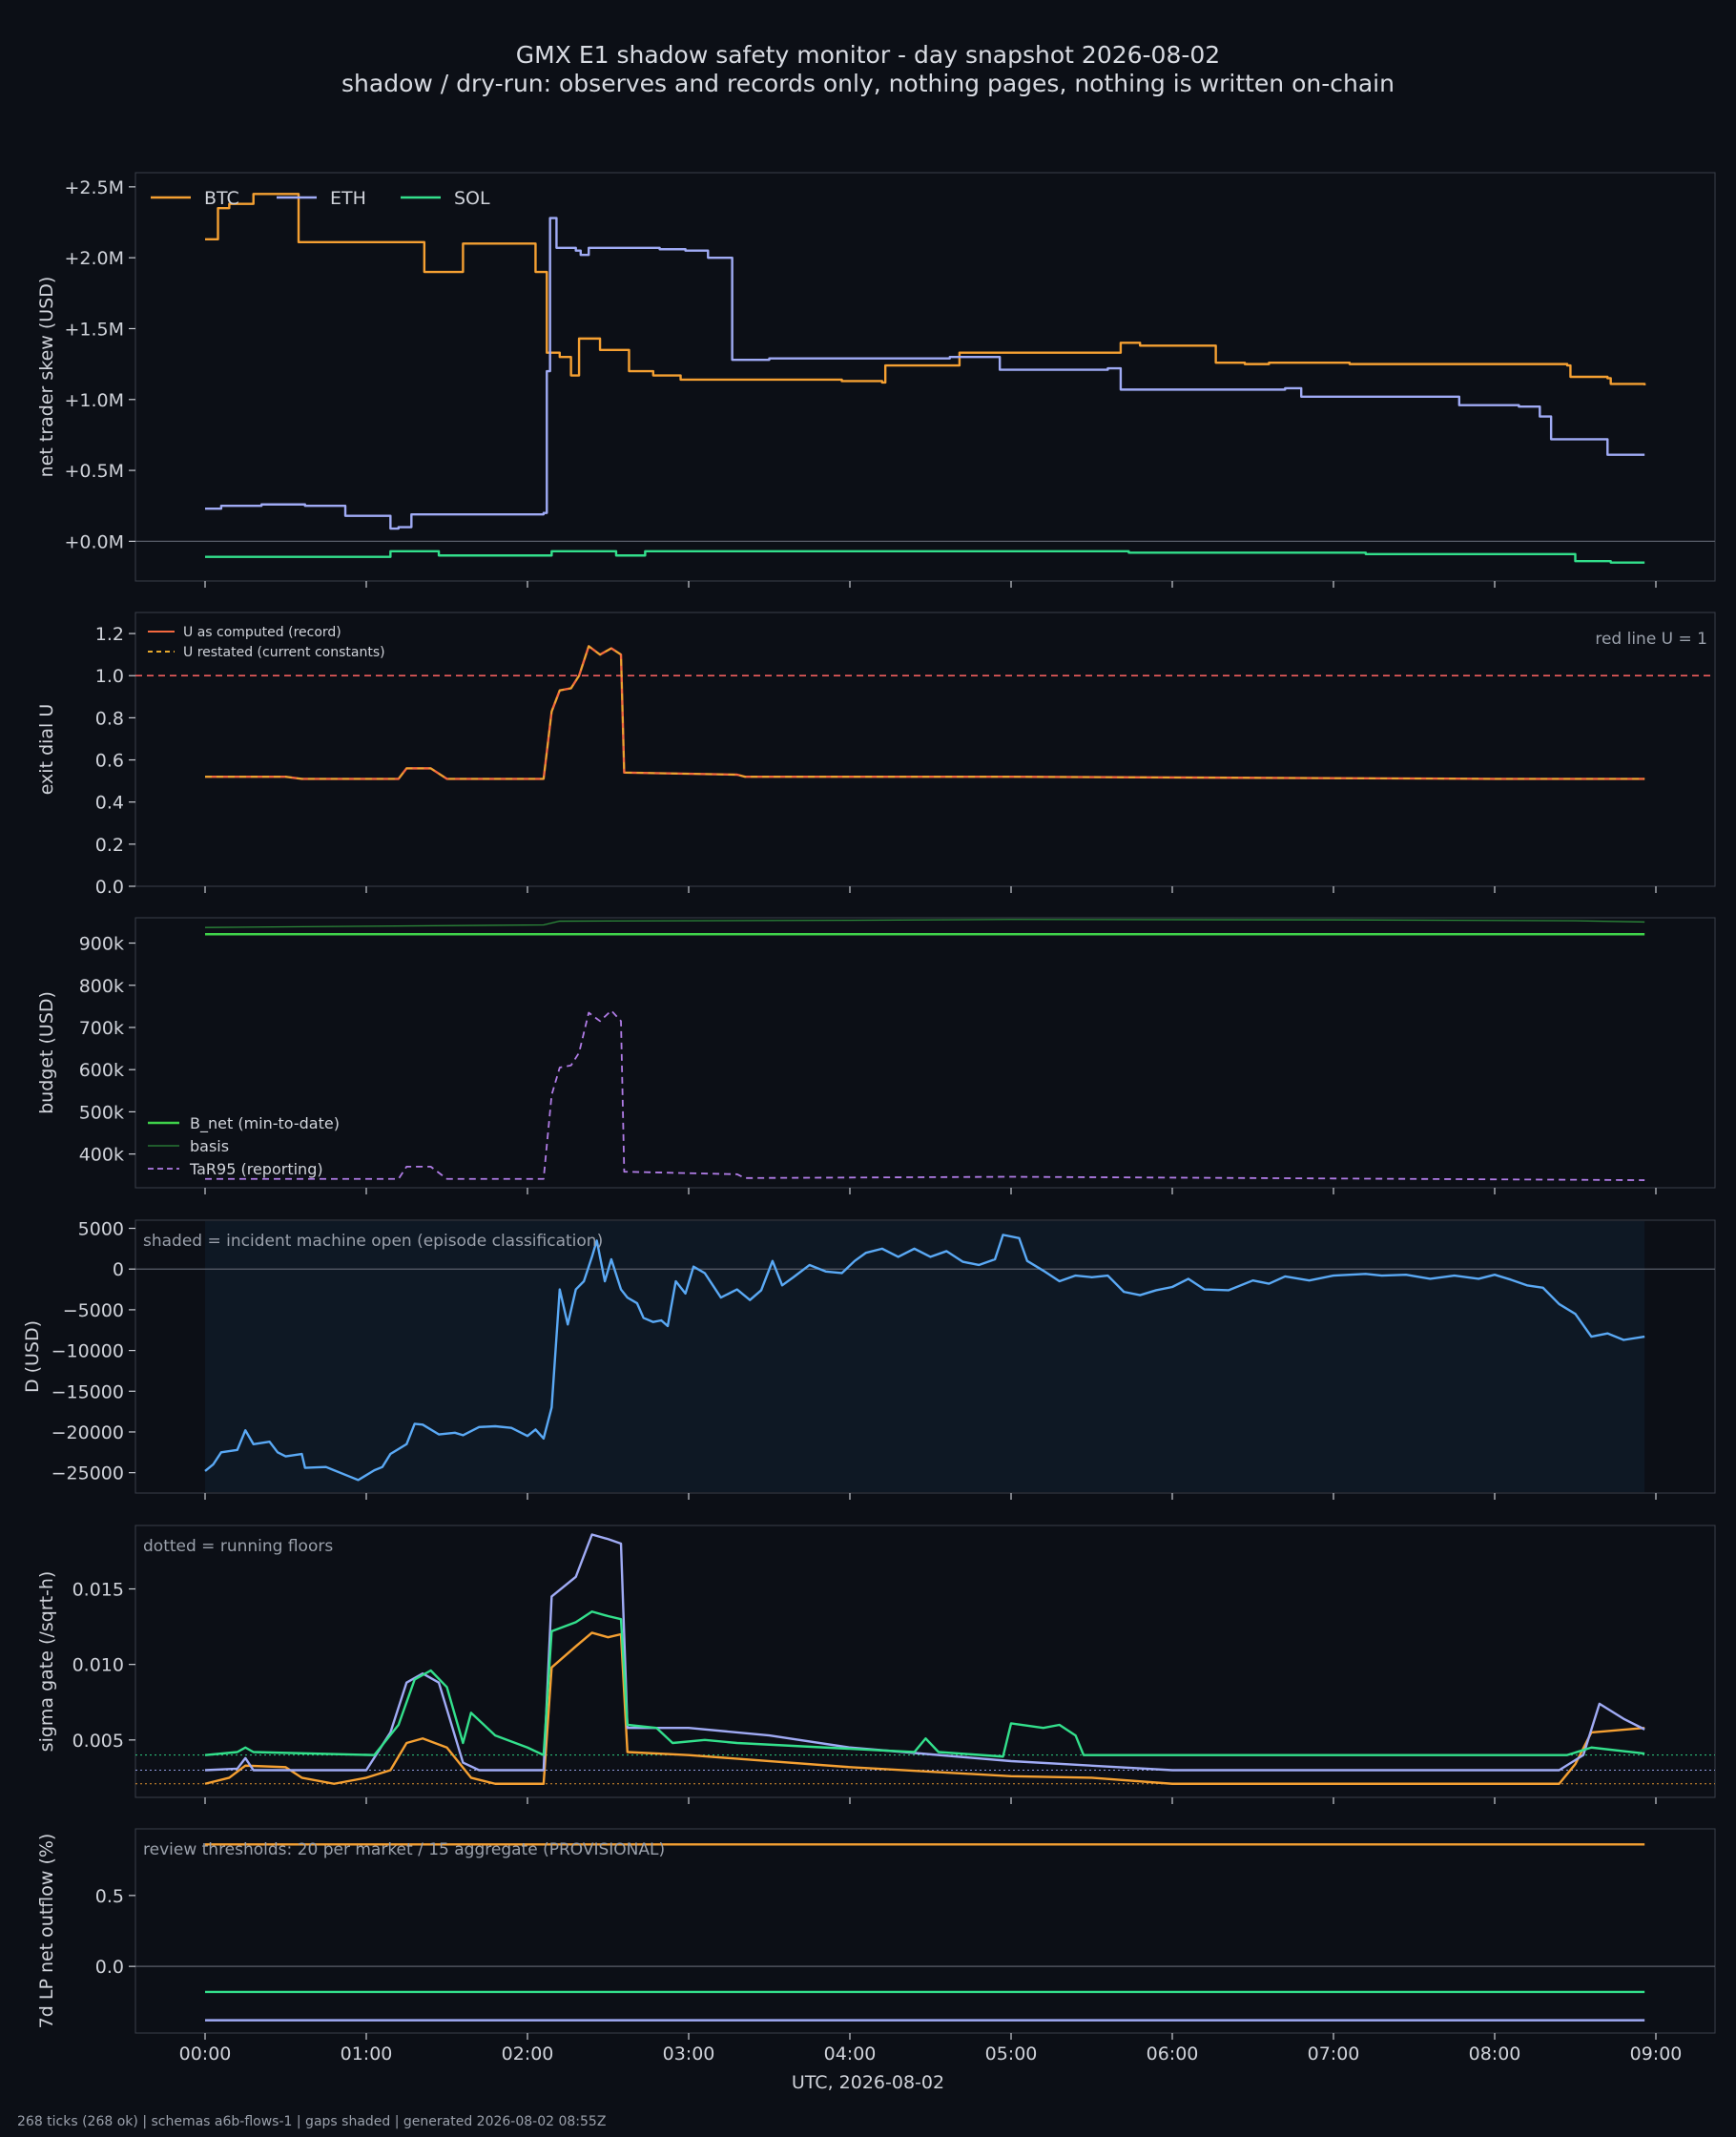 The image size is (1736, 2137). Describe the element at coordinates (1495, 2054) in the screenshot. I see `x-tick-label: 08:00` at that location.